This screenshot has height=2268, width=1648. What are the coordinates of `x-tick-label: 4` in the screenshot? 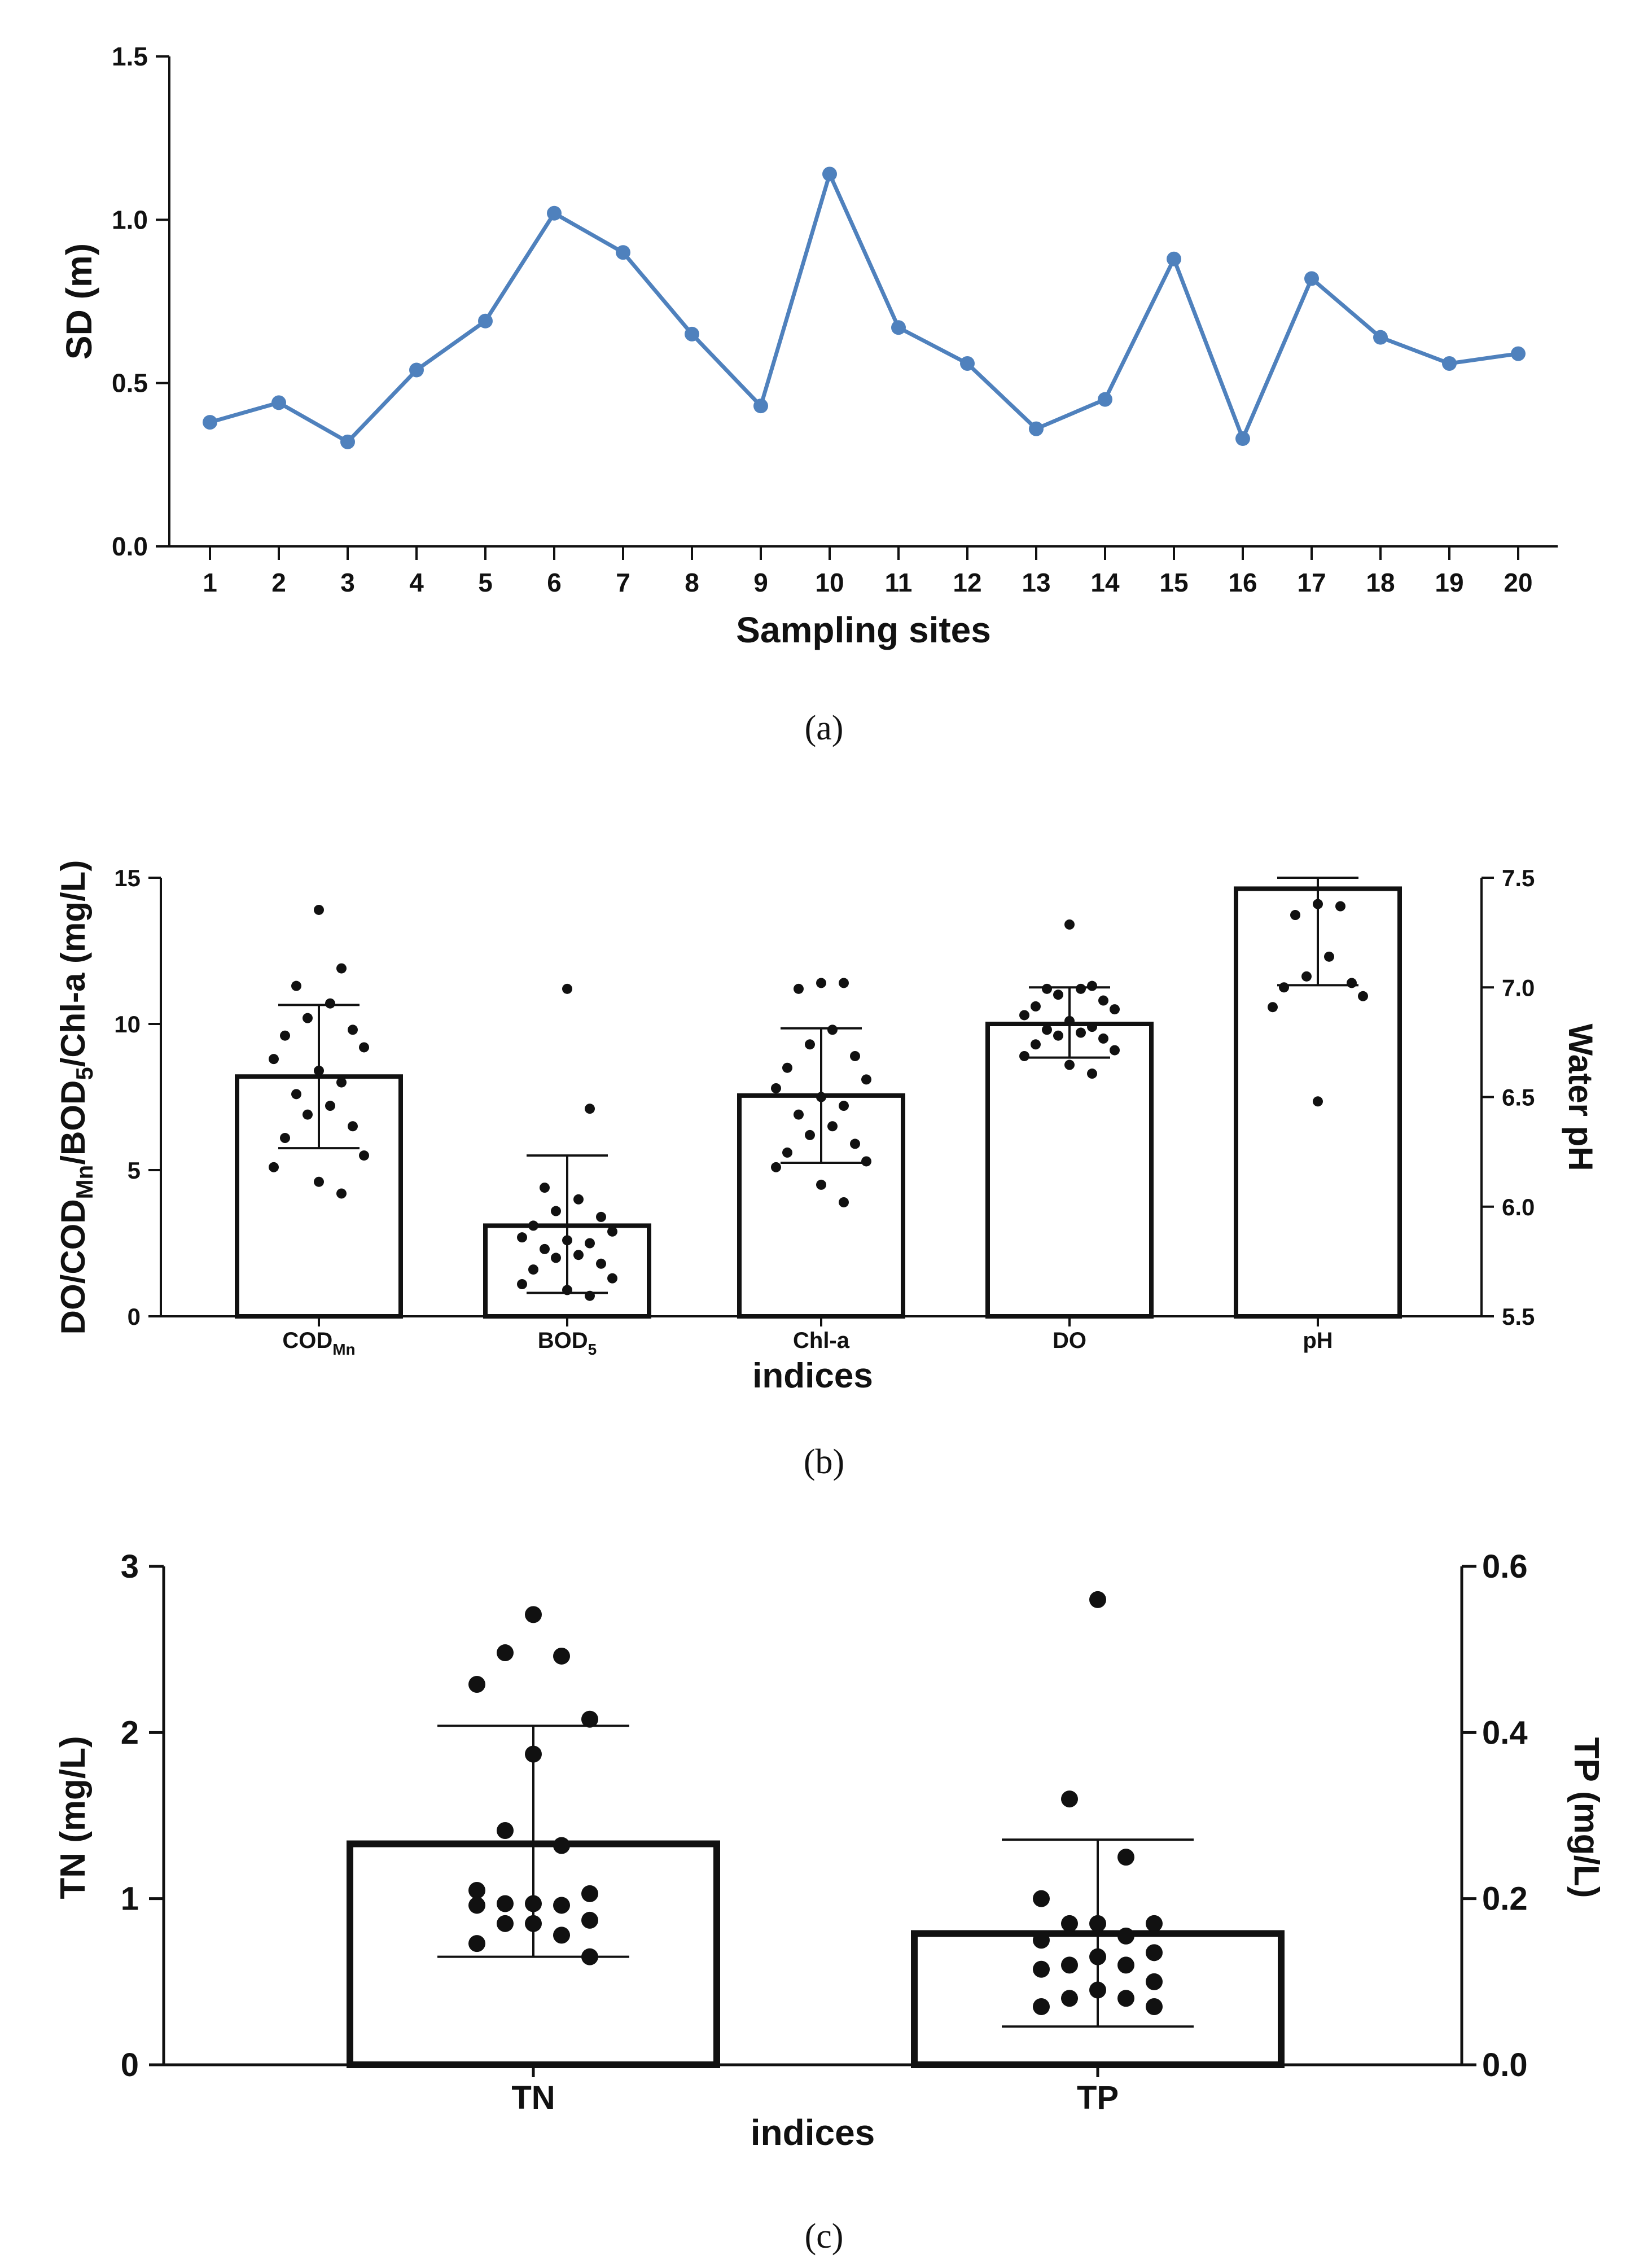 It's located at (417, 582).